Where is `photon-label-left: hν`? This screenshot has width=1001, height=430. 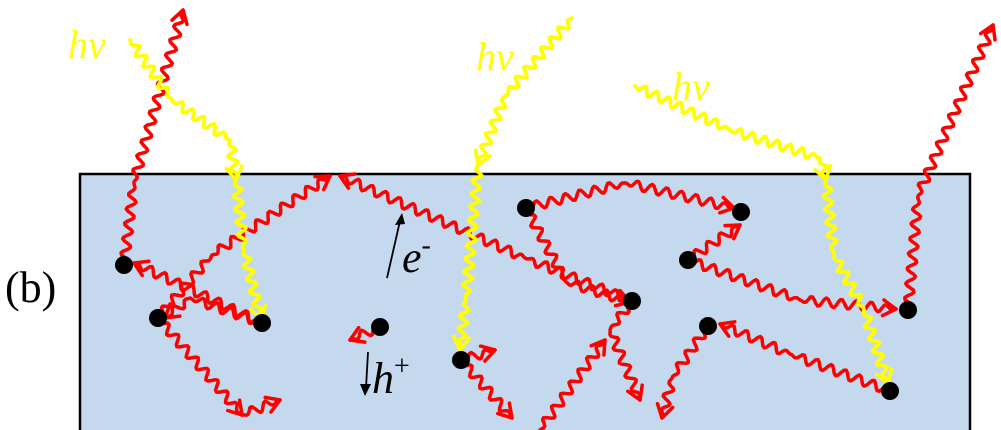 photon-label-left: hν is located at coordinates (87, 44).